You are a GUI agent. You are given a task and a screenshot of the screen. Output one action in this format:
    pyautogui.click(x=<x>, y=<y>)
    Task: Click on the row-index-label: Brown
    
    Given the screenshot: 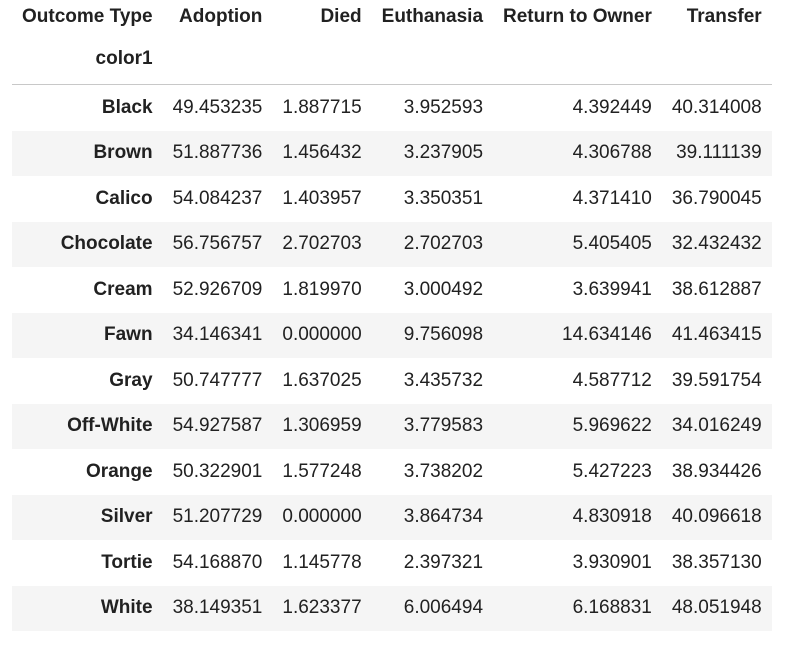 What is the action you would take?
    pyautogui.click(x=123, y=153)
    